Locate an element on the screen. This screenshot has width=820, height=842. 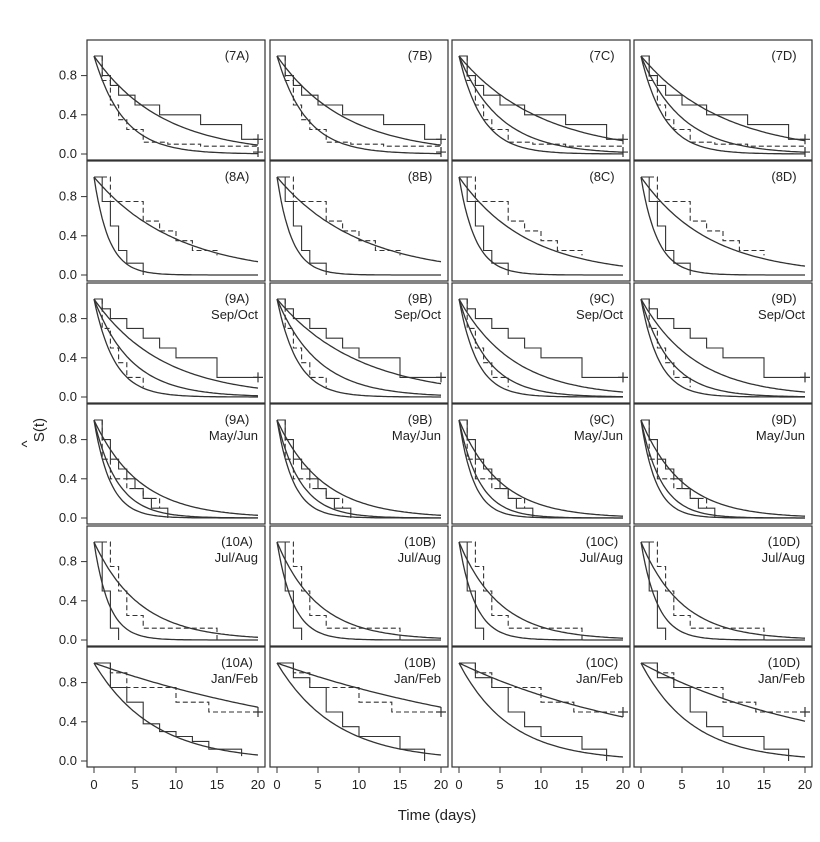
panel-sublabel: Jul/Aug is located at coordinates (783, 557).